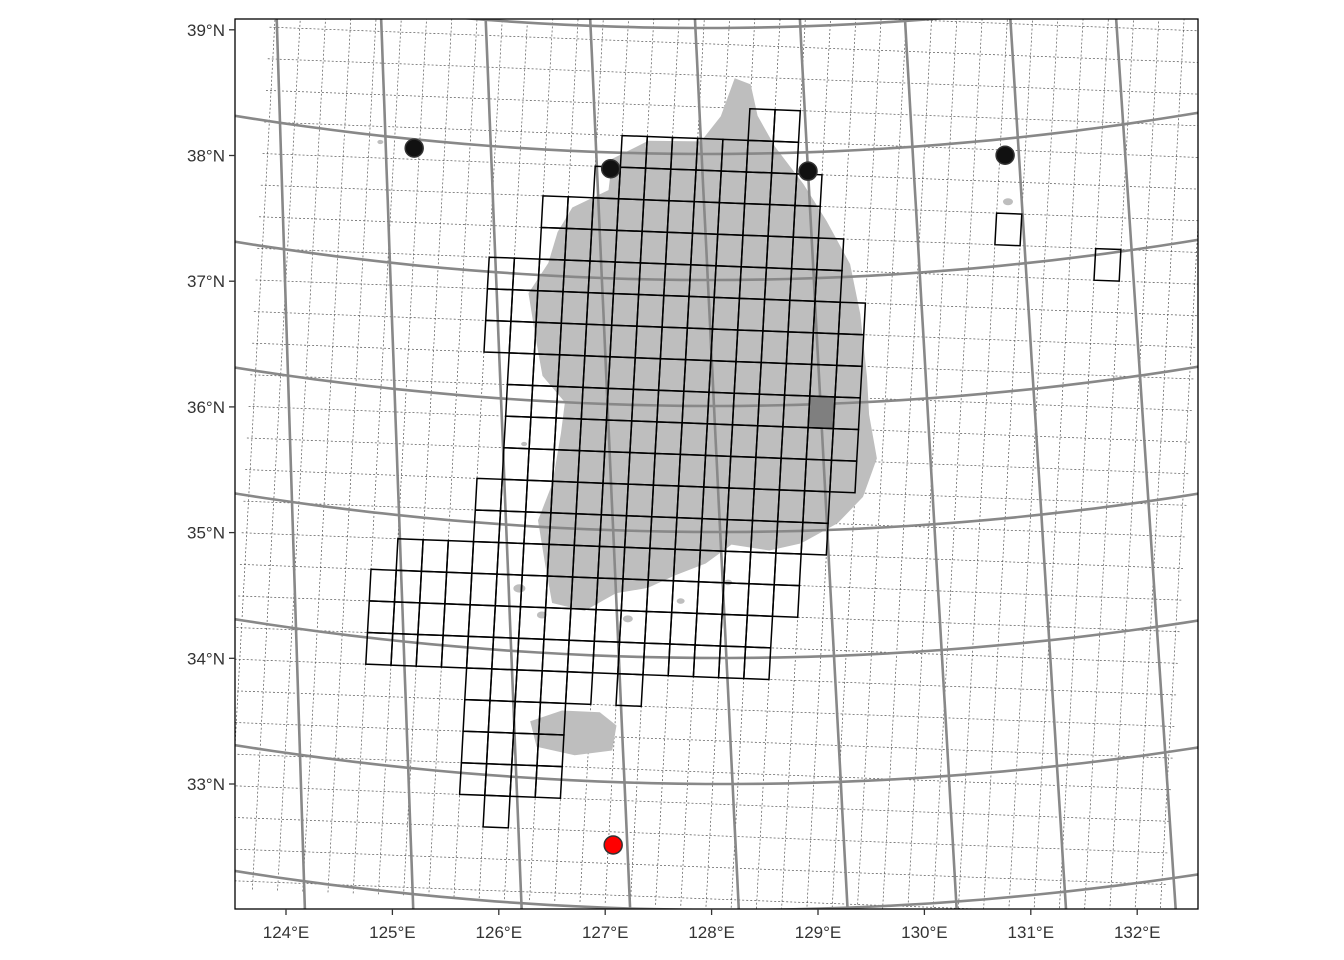 This screenshot has height=960, width=1344. What do you see at coordinates (1031, 932) in the screenshot?
I see `lon-tick-label: 131°E` at bounding box center [1031, 932].